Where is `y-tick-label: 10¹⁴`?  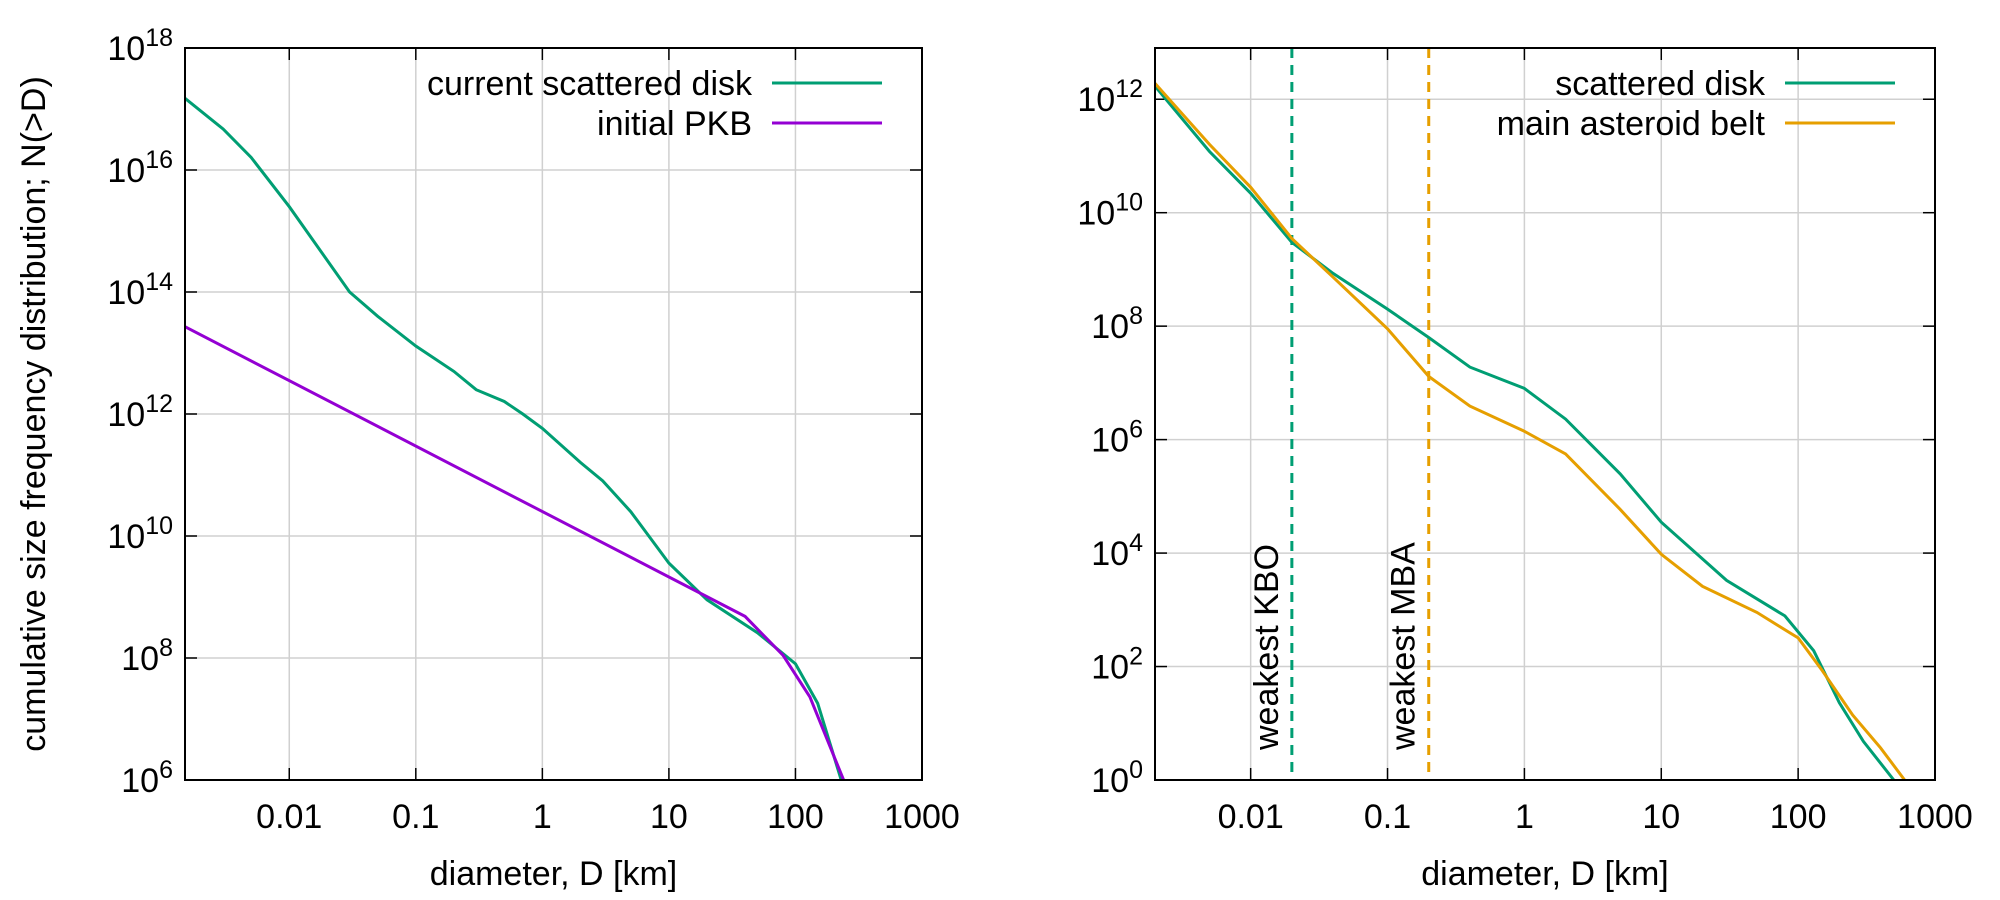
y-tick-label: 10¹⁴ is located at coordinates (140, 290).